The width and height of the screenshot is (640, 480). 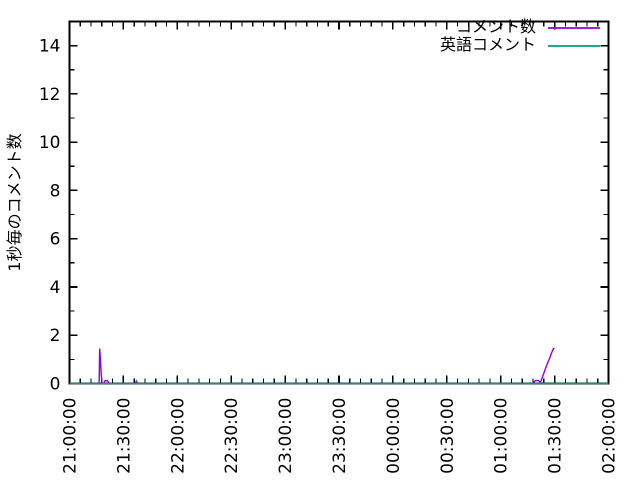 What do you see at coordinates (55, 385) in the screenshot?
I see `y-axis-tick-label: 0` at bounding box center [55, 385].